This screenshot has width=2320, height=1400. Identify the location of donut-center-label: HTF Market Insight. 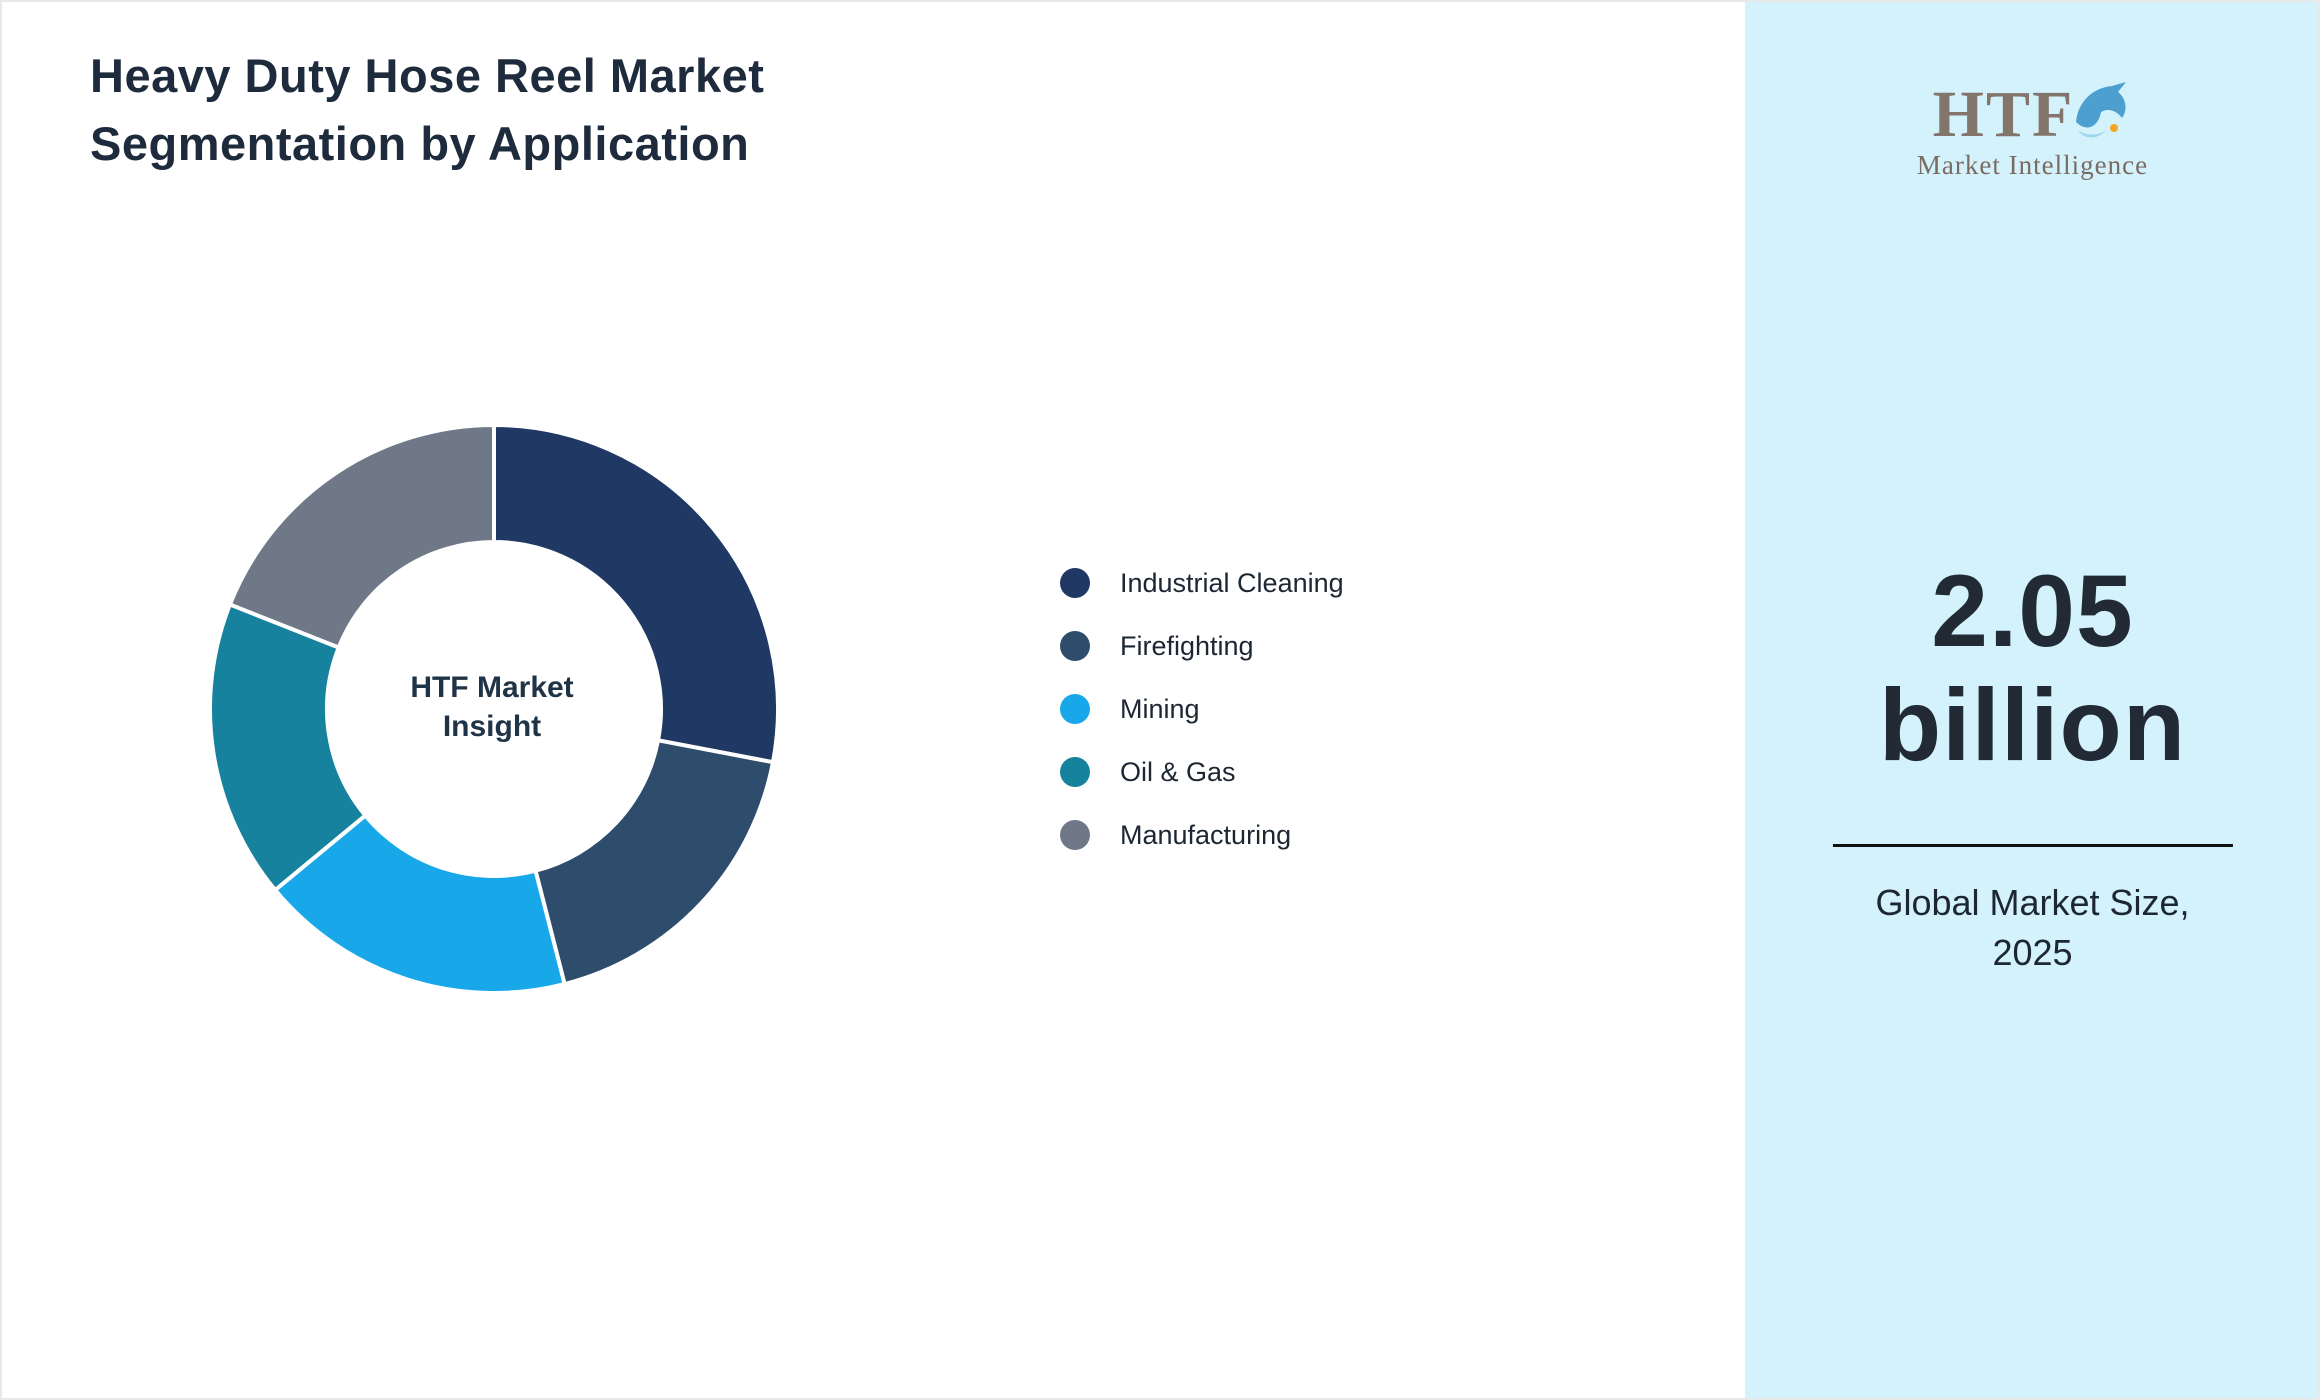
(492, 707).